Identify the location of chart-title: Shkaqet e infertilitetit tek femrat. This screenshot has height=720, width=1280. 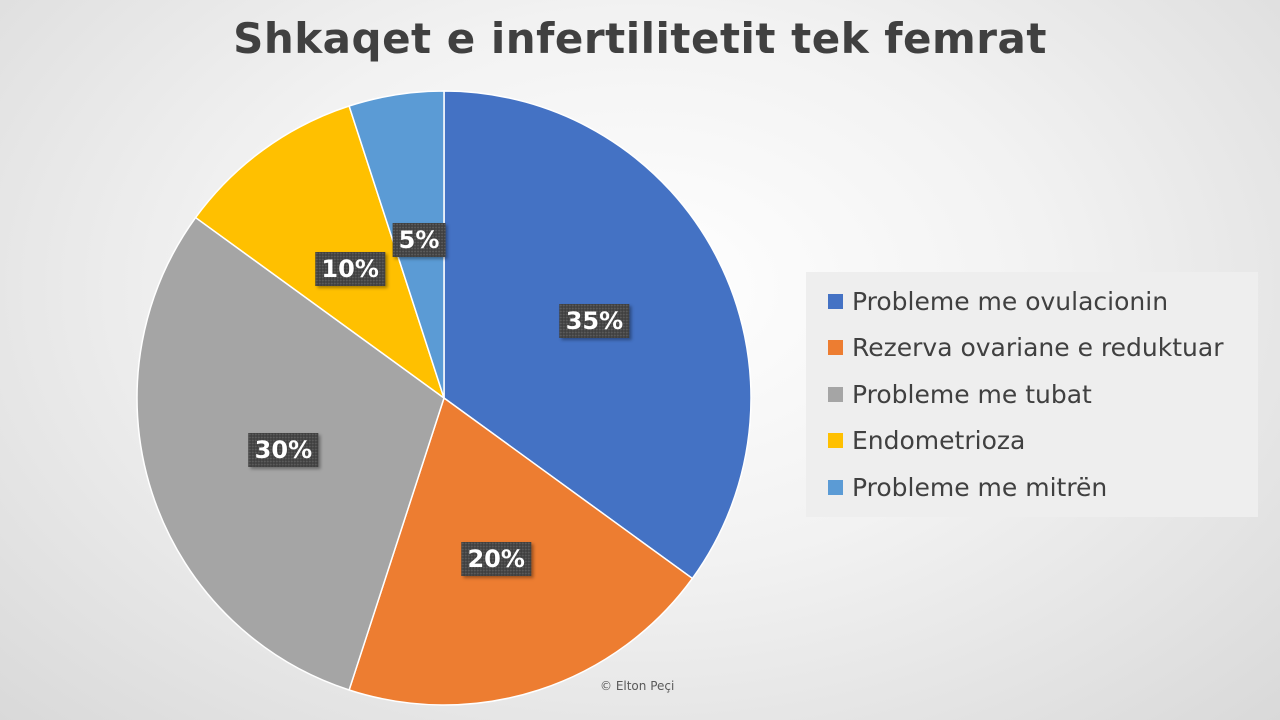
(640, 38).